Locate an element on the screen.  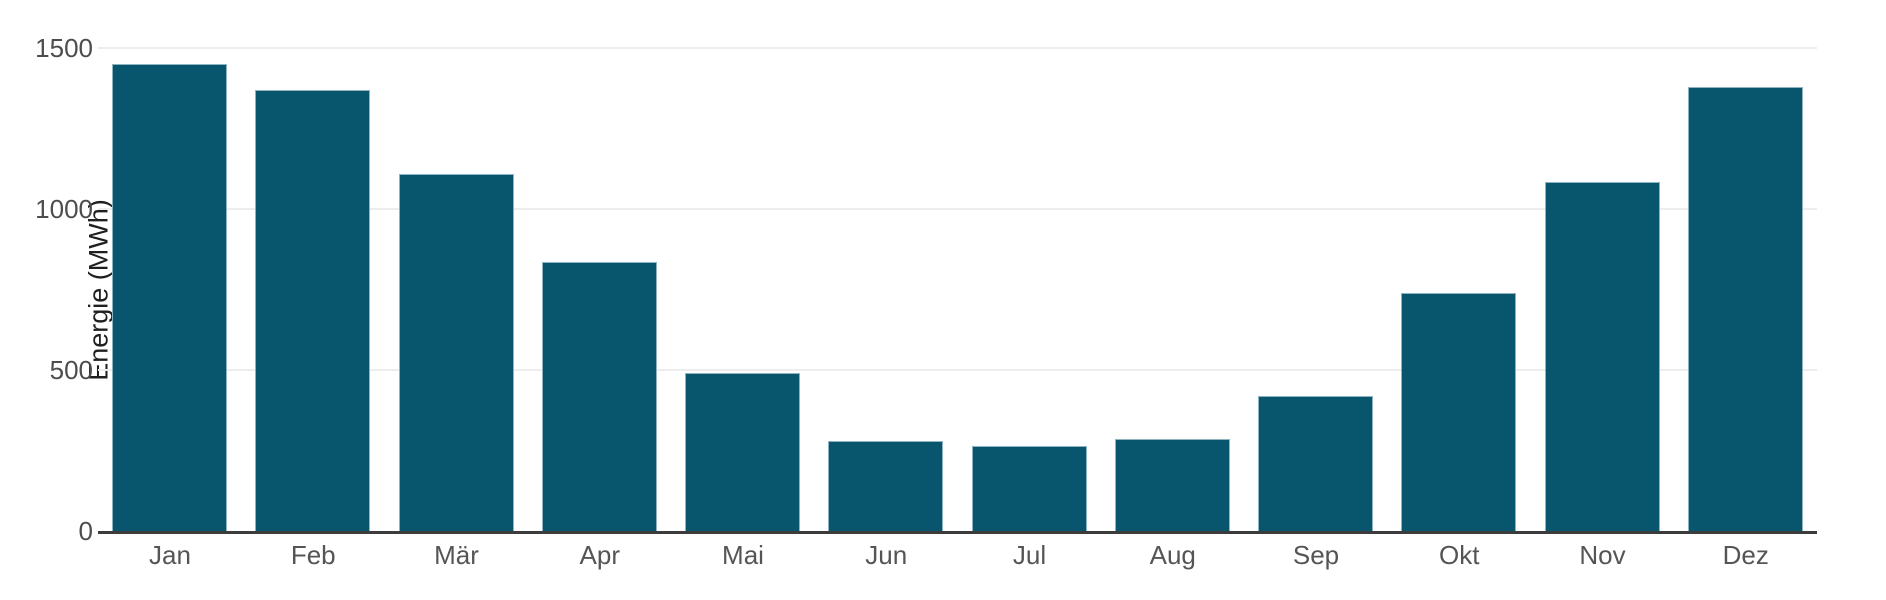
x-tick-label-apr: Apr is located at coordinates (599, 555).